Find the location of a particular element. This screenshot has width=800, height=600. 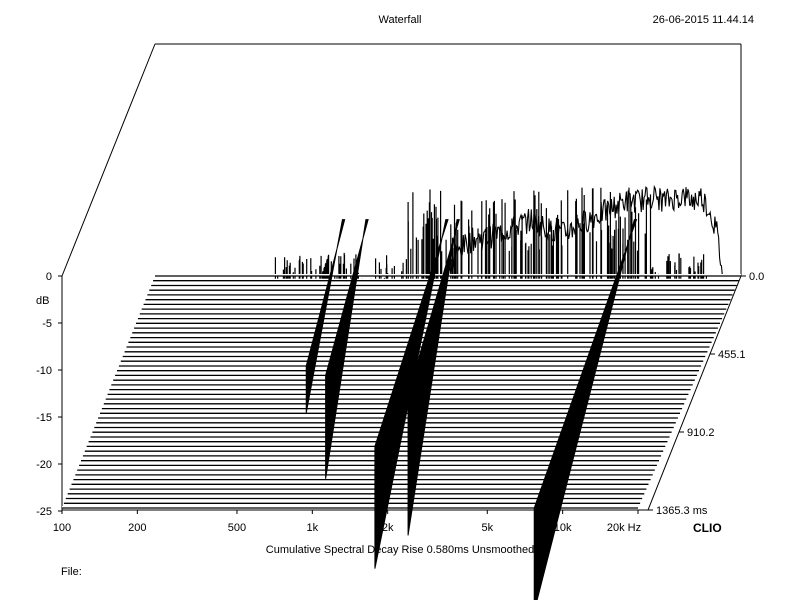

y-axis-label: dB is located at coordinates (42, 301).